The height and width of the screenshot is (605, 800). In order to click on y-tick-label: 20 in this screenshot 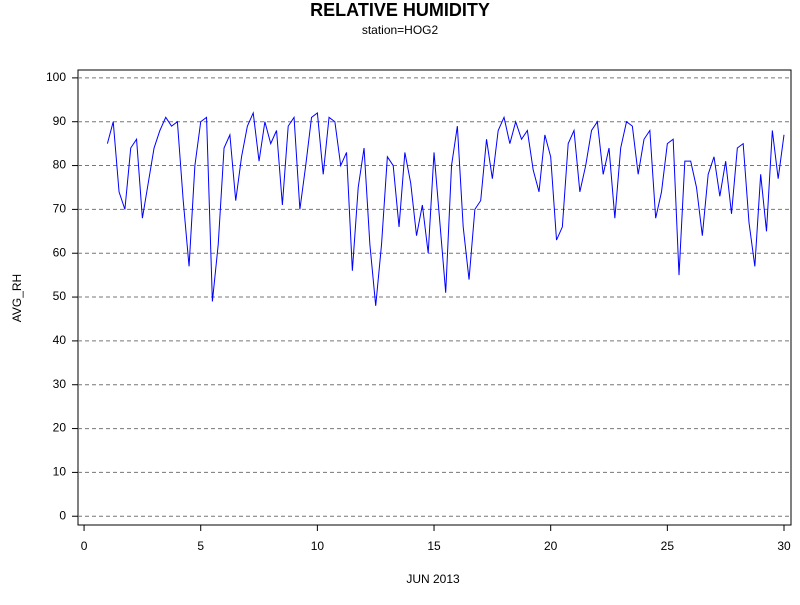, I will do `click(60, 428)`.